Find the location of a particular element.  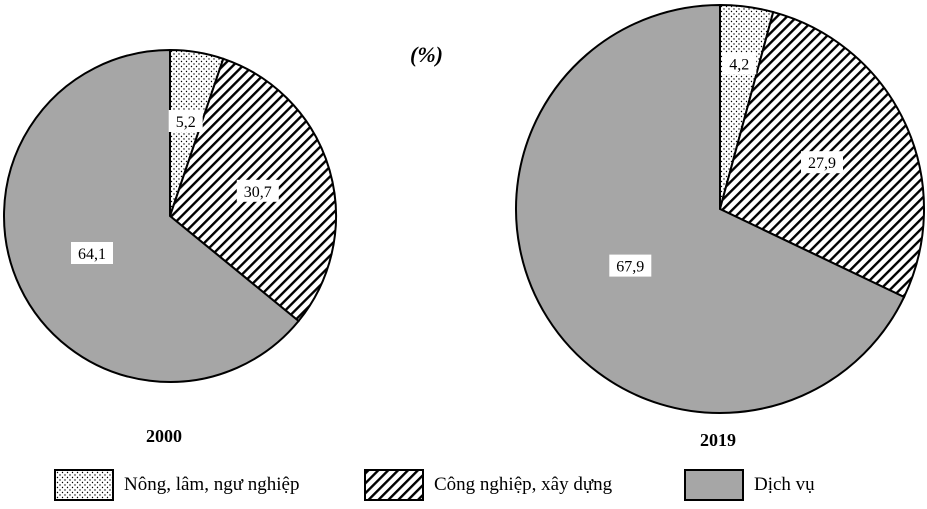

legend-label-services: Dịch vụ is located at coordinates (784, 484).